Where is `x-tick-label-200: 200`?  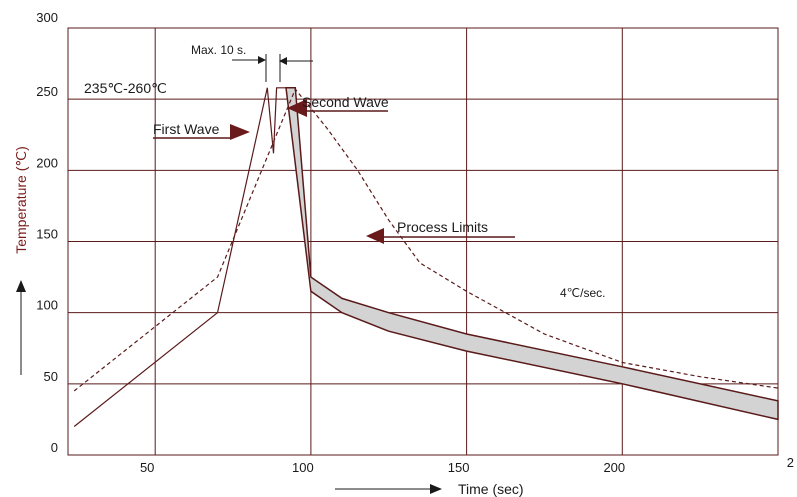 x-tick-label-200: 200 is located at coordinates (614, 467).